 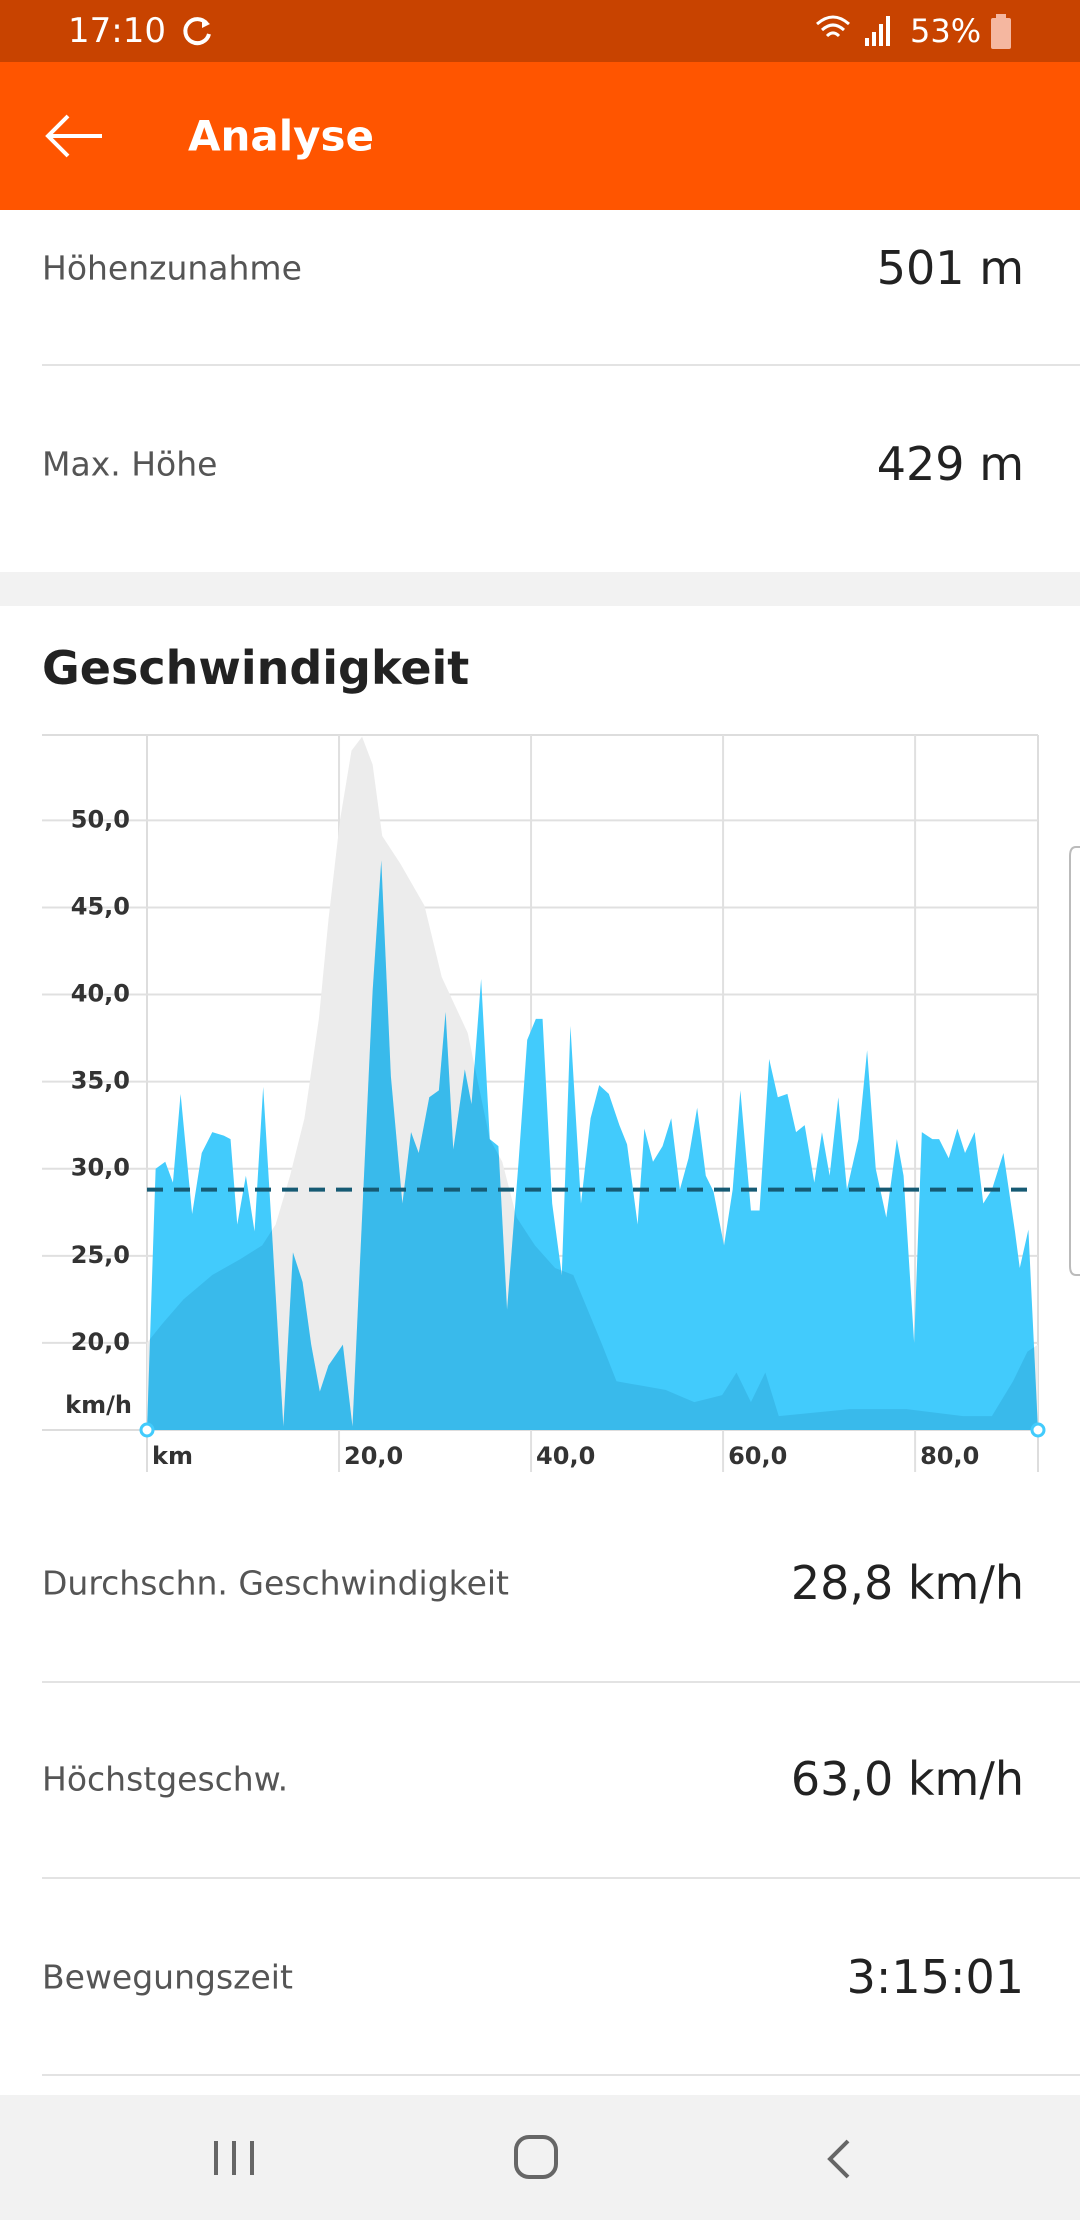 I want to click on app-bar: Analyse, so click(x=540, y=136).